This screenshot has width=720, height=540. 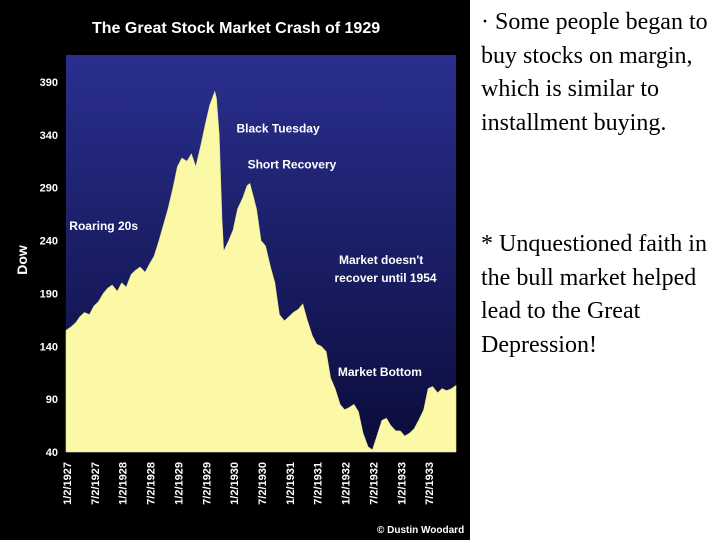 I want to click on x-tick-label: 1/2/1927, so click(x=68, y=483).